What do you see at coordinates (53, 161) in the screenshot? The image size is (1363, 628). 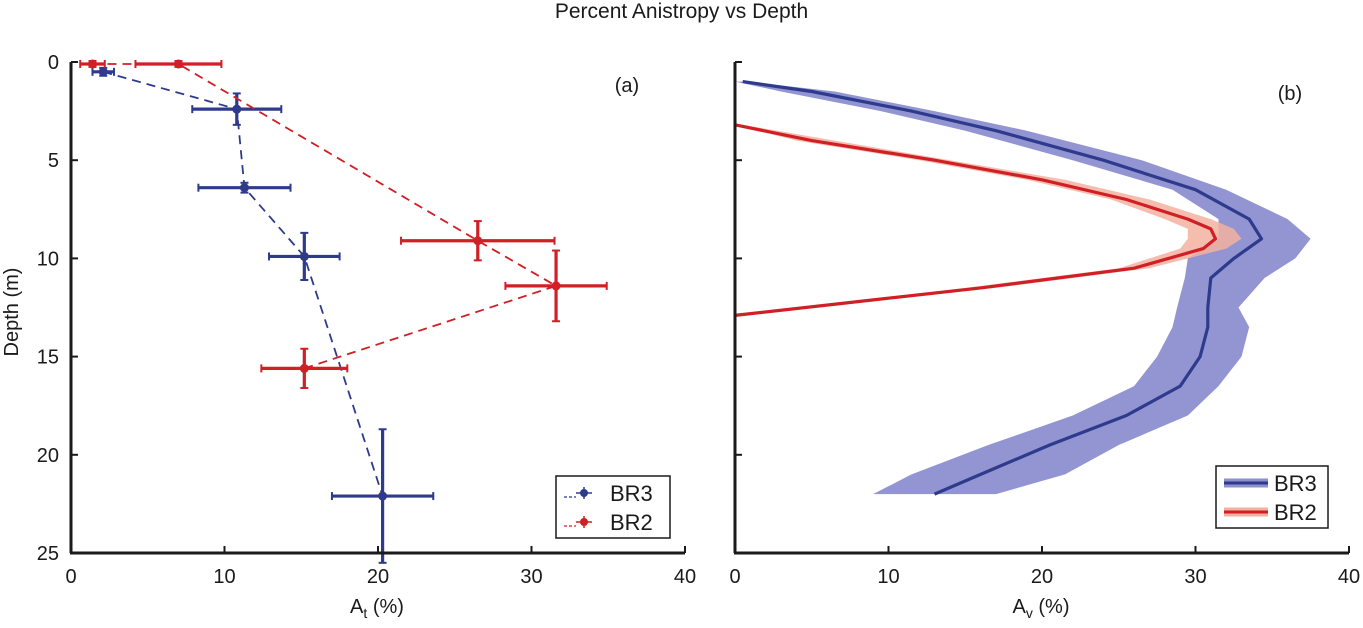 I see `panel-a-y-tick-label: 5` at bounding box center [53, 161].